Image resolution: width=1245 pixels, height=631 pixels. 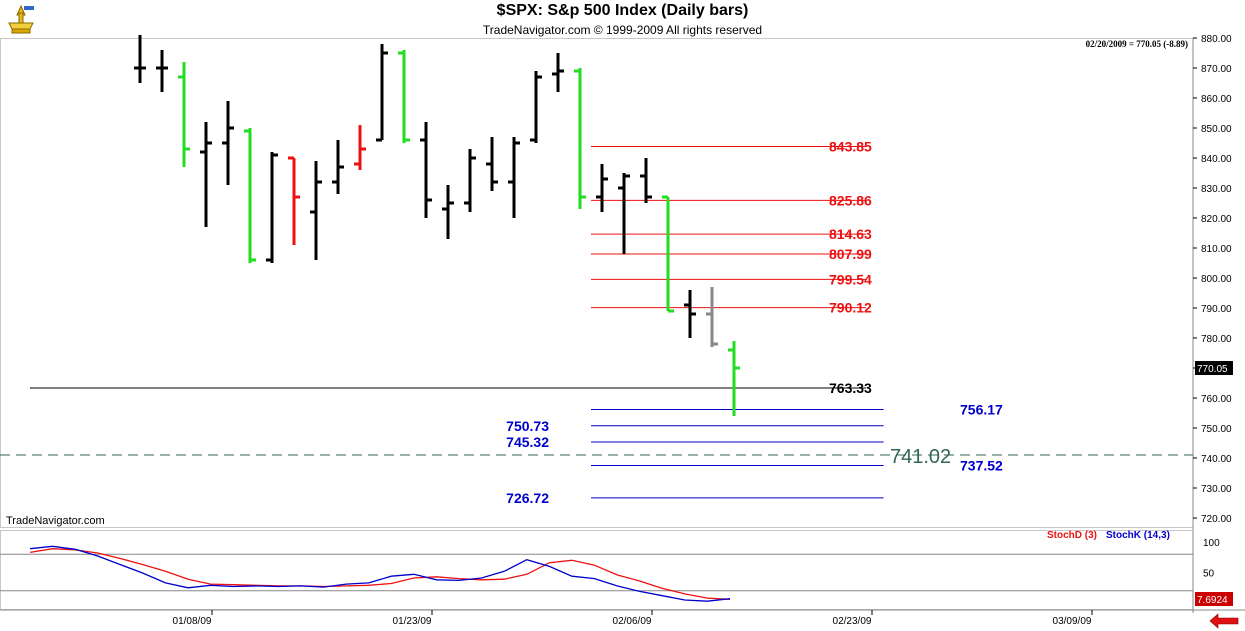 I want to click on price-axis-tick-label: 850.00, so click(x=1216, y=129).